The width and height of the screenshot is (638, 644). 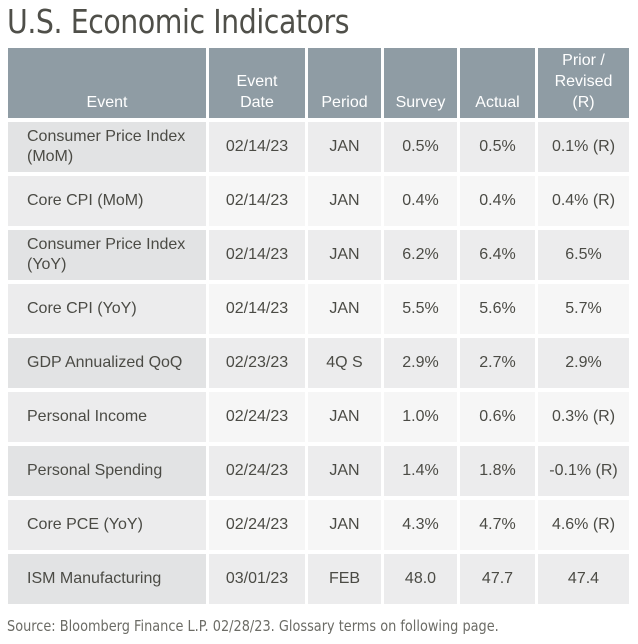 What do you see at coordinates (420, 147) in the screenshot?
I see `cell-survey: 0.5%` at bounding box center [420, 147].